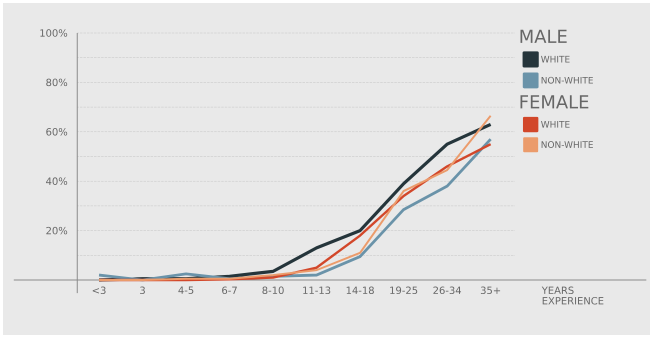  What do you see at coordinates (273, 290) in the screenshot?
I see `x-tick-label: 8-10` at bounding box center [273, 290].